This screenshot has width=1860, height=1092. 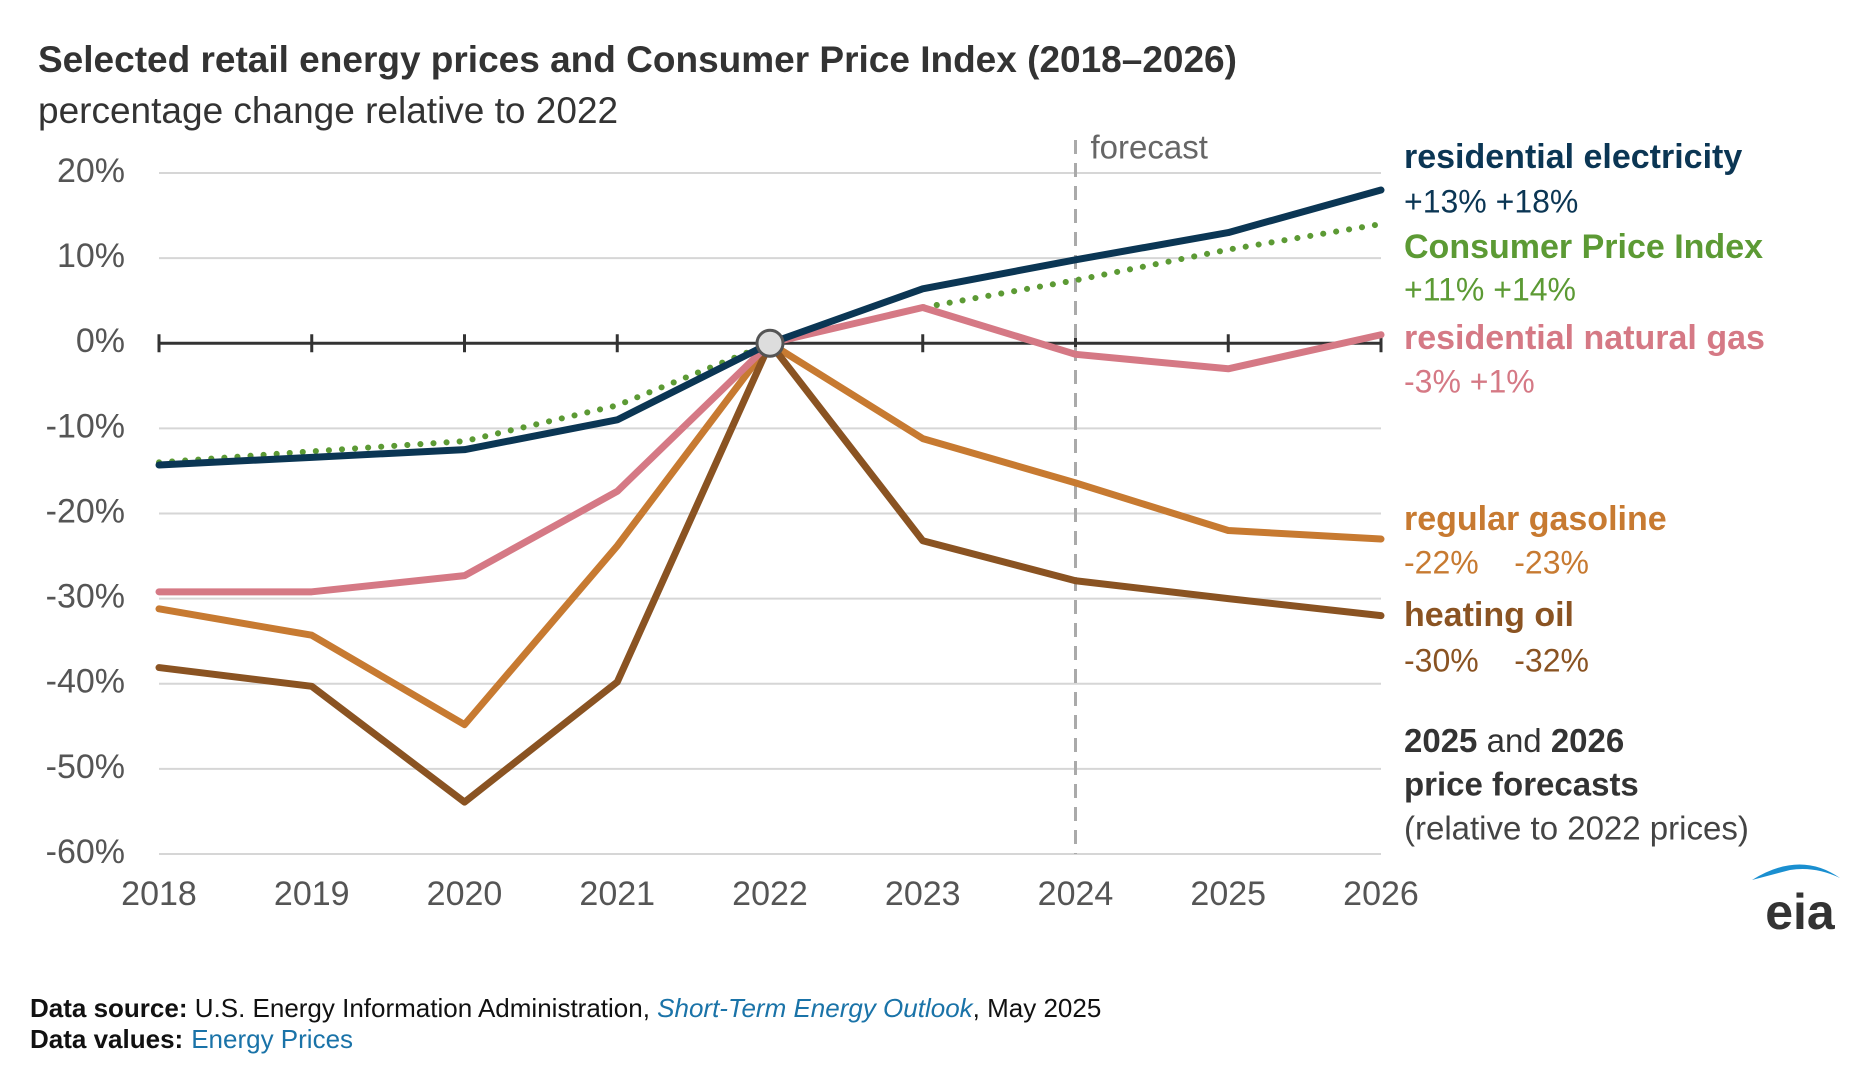 What do you see at coordinates (109, 1008) in the screenshot?
I see `footer-label: Data source:` at bounding box center [109, 1008].